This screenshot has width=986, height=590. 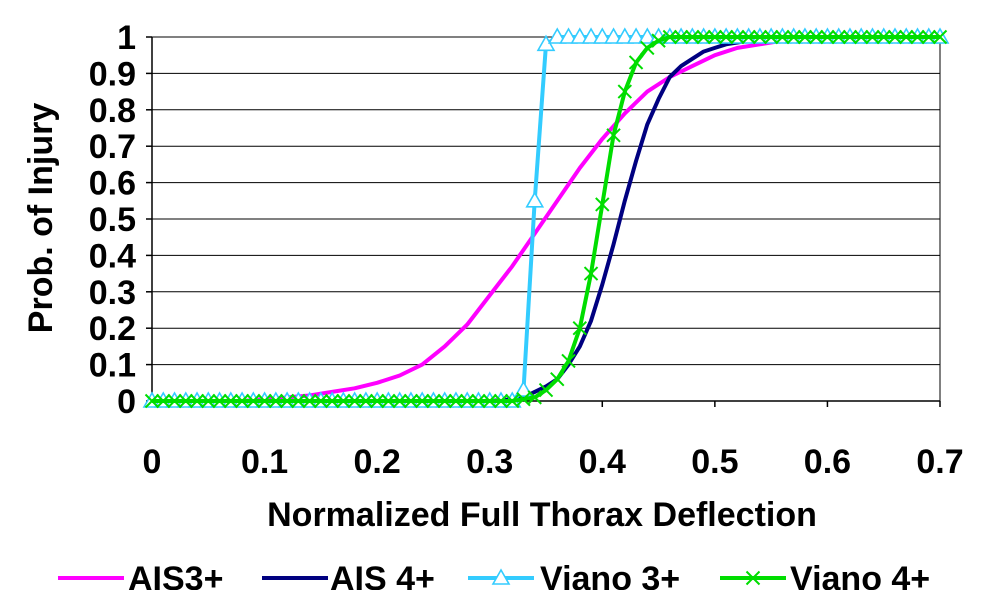 What do you see at coordinates (175, 575) in the screenshot?
I see `legend-label: AIS3+` at bounding box center [175, 575].